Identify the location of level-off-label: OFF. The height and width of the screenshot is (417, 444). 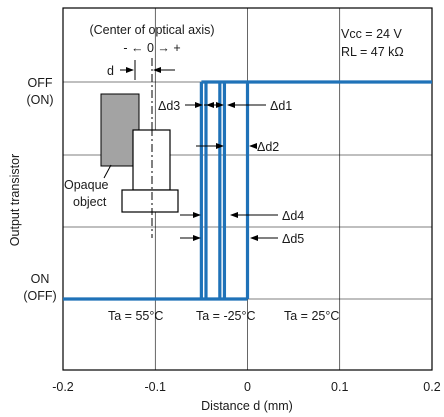
(40, 83).